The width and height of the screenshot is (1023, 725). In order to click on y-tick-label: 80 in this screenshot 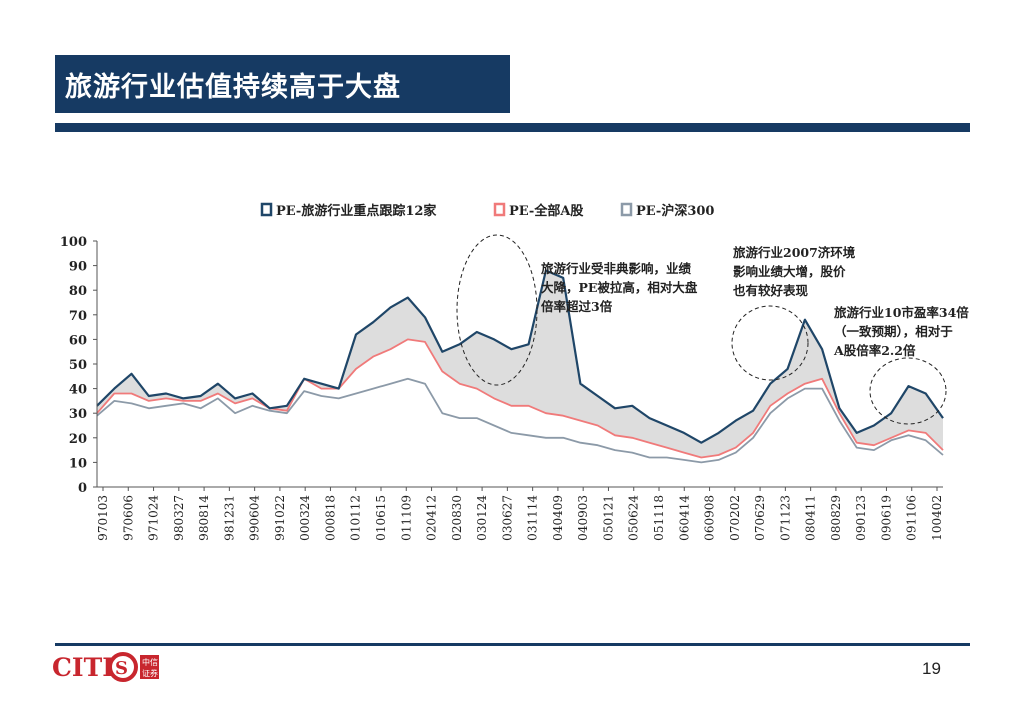, I will do `click(78, 291)`.